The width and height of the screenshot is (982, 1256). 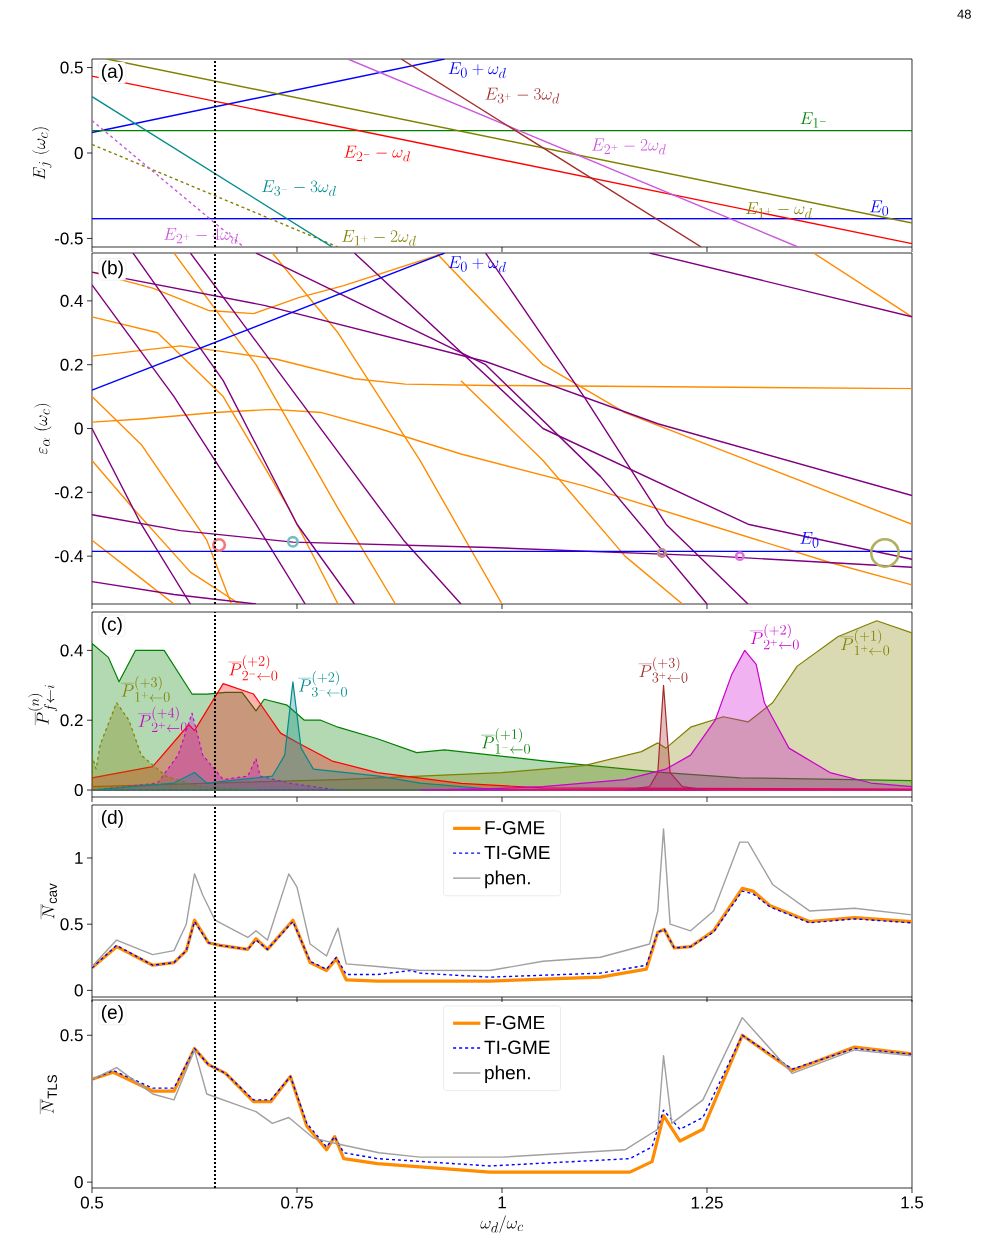 What do you see at coordinates (49, 901) in the screenshot?
I see `y-axis-title: $\overline{N}_{\mathrm{cav}}$` at bounding box center [49, 901].